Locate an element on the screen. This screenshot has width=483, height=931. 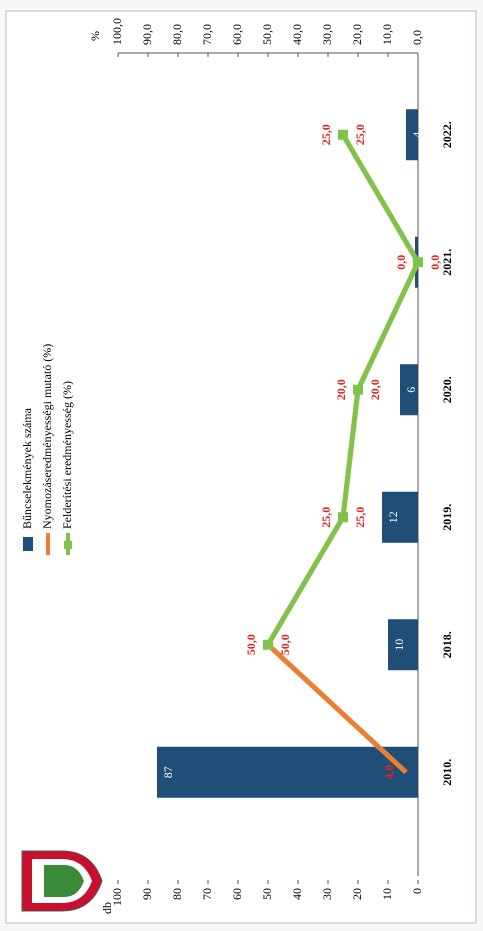
x-tick-label: 2022. is located at coordinates (447, 134).